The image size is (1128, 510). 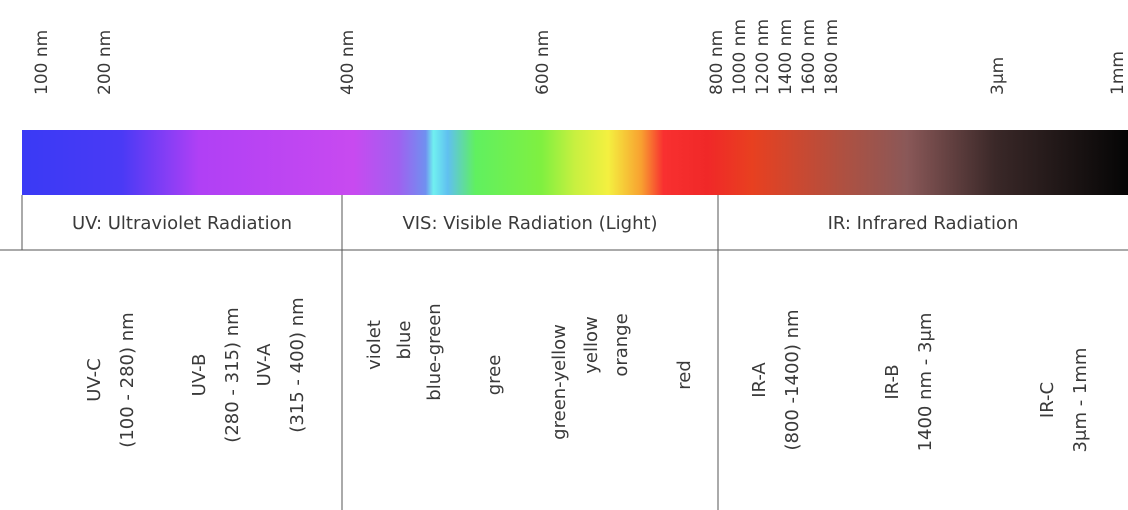 I want to click on band-label: (100 - 280) nm, so click(x=127, y=379).